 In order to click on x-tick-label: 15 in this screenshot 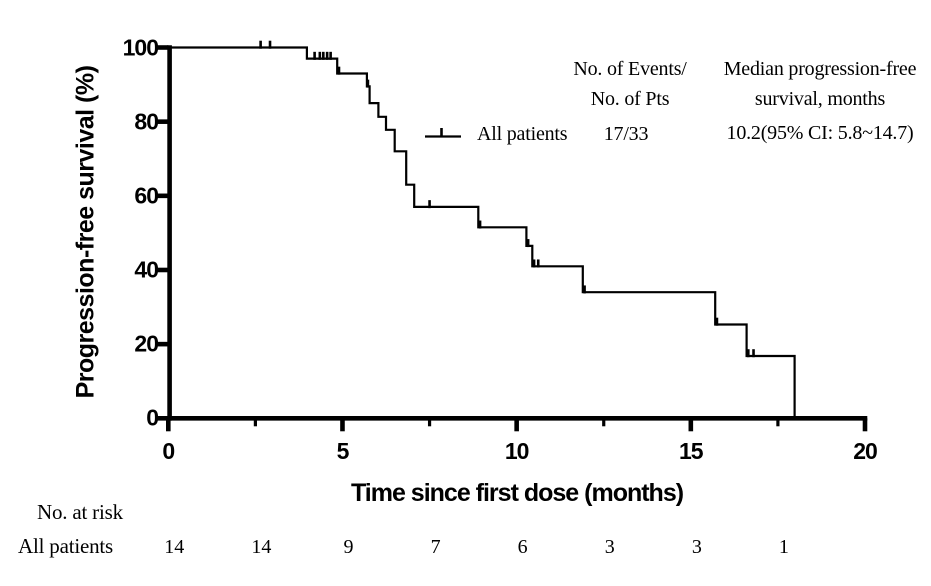, I will do `click(691, 451)`.